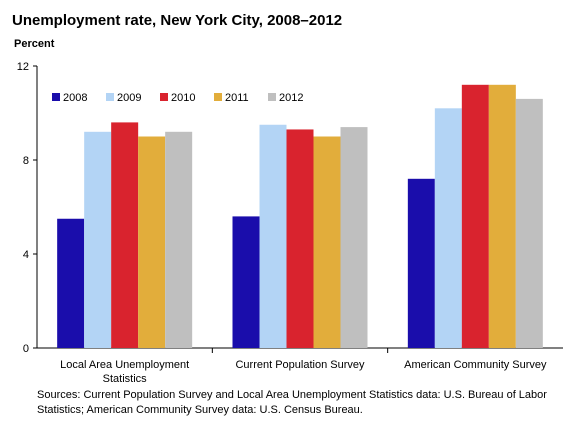  I want to click on bar-2009-cat2, so click(273, 236).